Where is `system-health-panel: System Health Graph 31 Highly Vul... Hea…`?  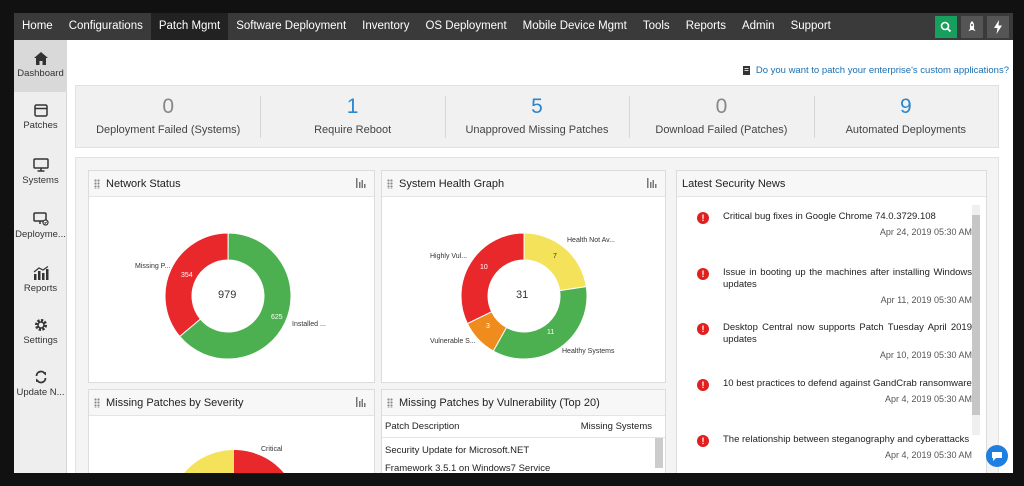 system-health-panel: System Health Graph 31 Highly Vul... Hea… is located at coordinates (523, 276).